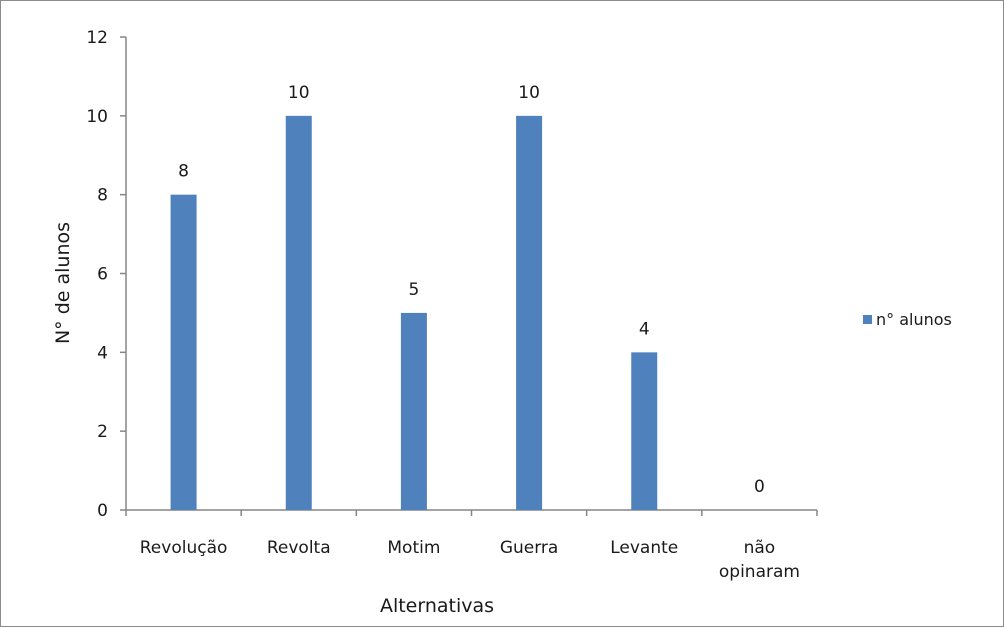 This screenshot has height=628, width=1004. I want to click on legend-swatch, so click(867, 319).